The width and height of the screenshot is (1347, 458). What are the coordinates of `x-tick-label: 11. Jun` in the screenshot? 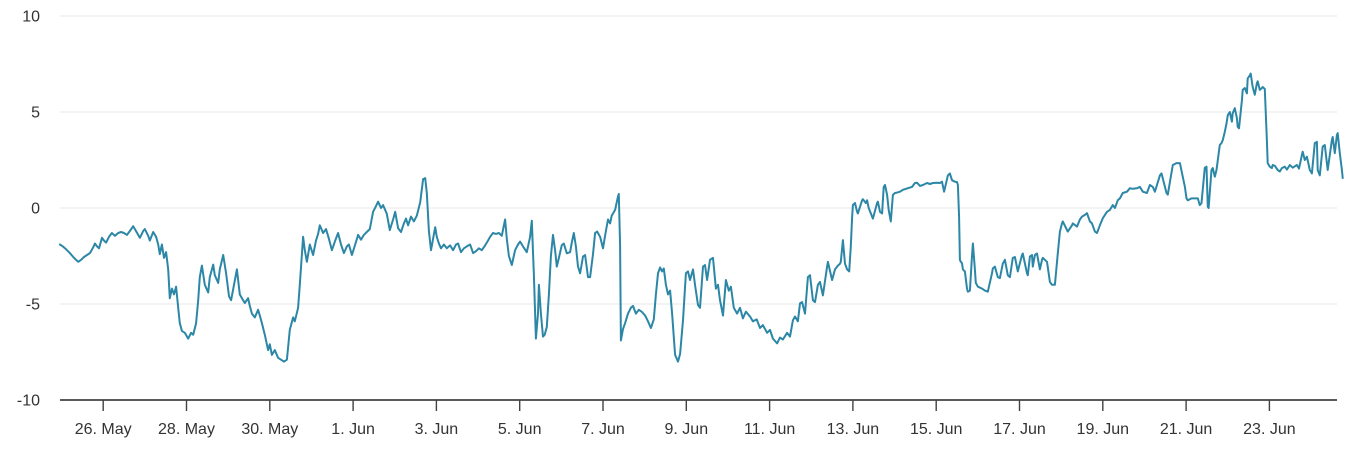 It's located at (769, 429).